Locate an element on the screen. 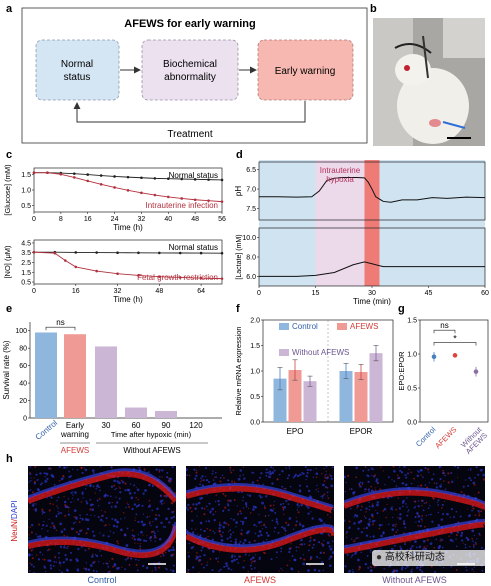 This screenshot has height=586, width=491. f-ylabel: Relative mRNA expression is located at coordinates (238, 370).